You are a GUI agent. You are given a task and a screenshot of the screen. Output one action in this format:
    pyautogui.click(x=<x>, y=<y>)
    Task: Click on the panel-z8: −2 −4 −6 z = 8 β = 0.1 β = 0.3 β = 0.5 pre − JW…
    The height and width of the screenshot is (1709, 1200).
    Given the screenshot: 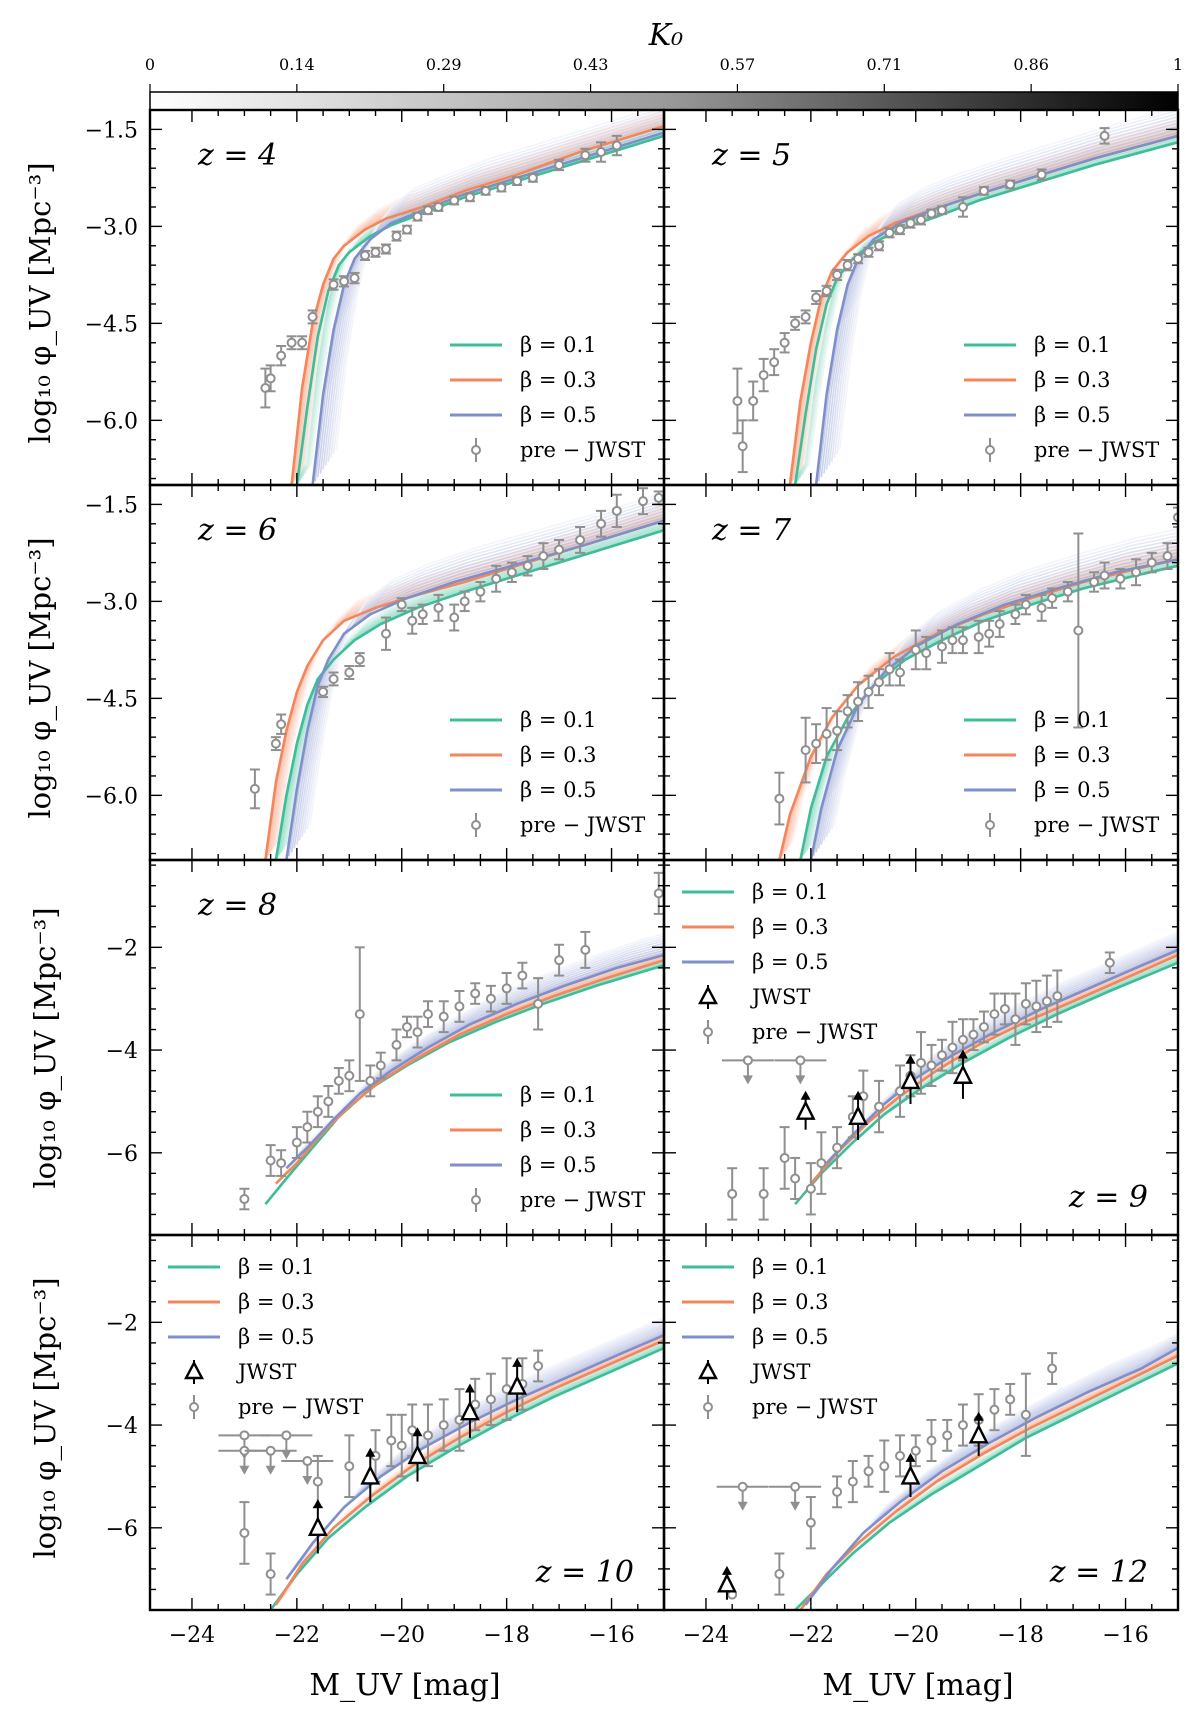 What is the action you would take?
    pyautogui.click(x=386, y=1047)
    